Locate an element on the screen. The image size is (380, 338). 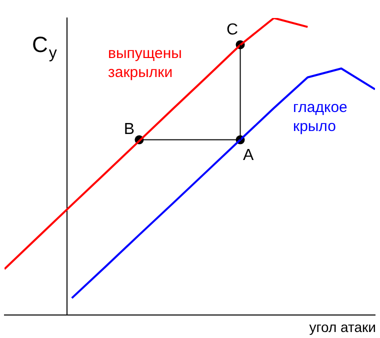
series-label: выпущены закрылки is located at coordinates (145, 63).